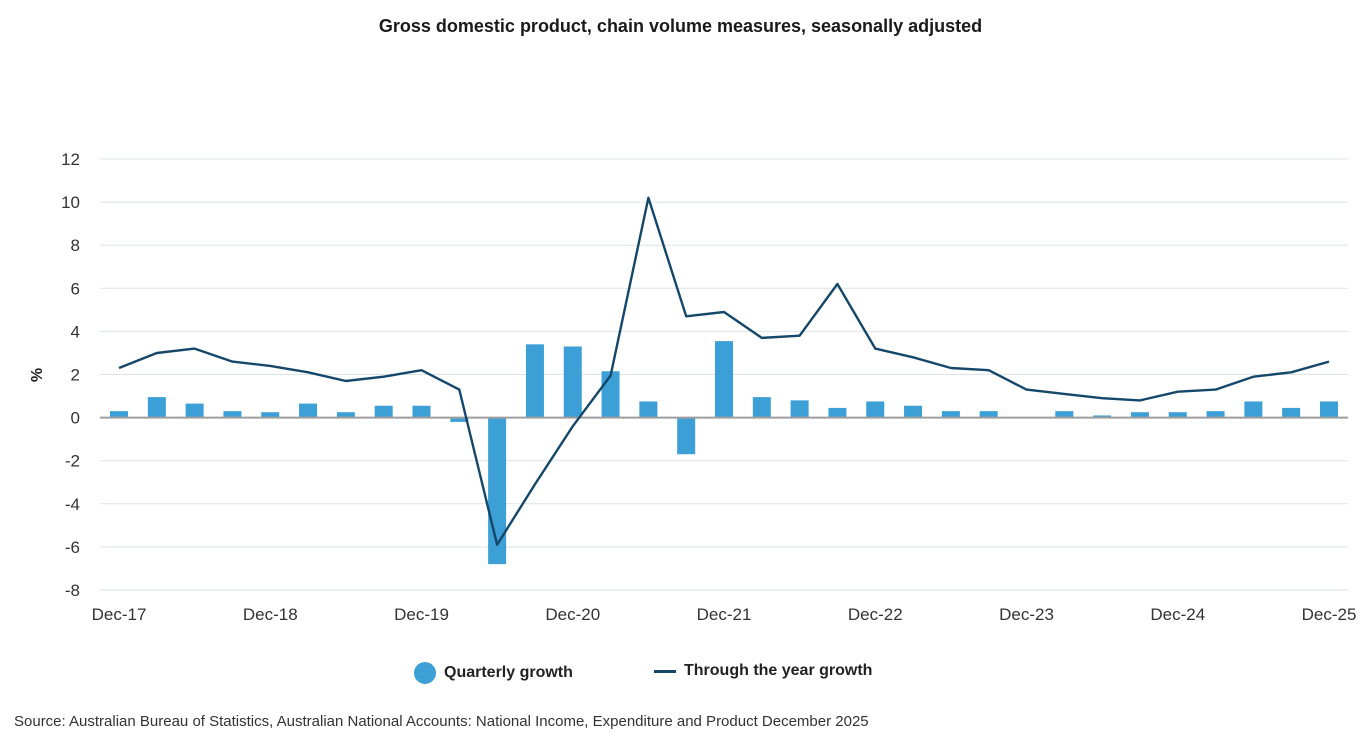  I want to click on x-tick-label: Dec-17, so click(119, 614).